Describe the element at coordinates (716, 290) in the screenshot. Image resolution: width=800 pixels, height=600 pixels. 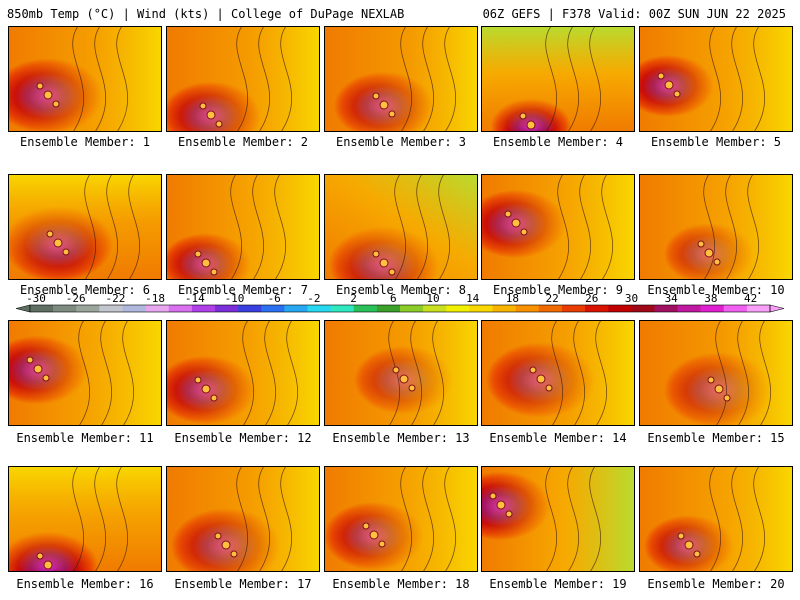
I see `member-label: Ensemble Member: 10` at that location.